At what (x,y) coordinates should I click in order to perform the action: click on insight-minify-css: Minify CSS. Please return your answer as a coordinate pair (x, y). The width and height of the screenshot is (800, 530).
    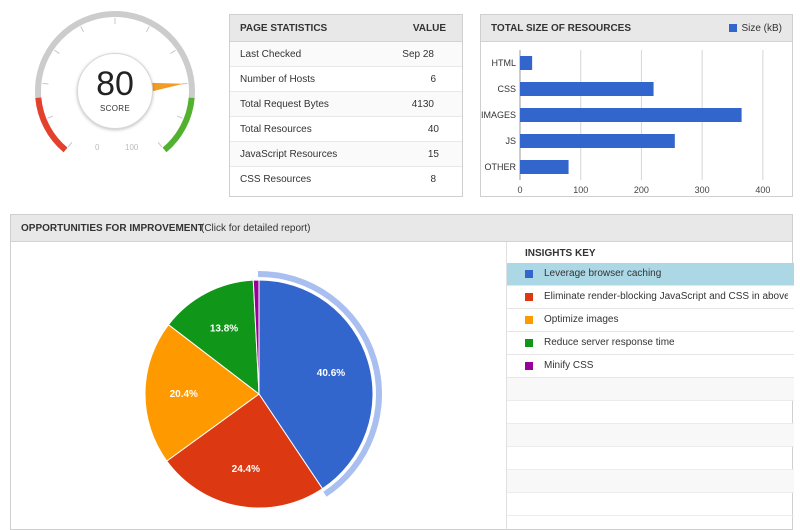
    Looking at the image, I should click on (650, 366).